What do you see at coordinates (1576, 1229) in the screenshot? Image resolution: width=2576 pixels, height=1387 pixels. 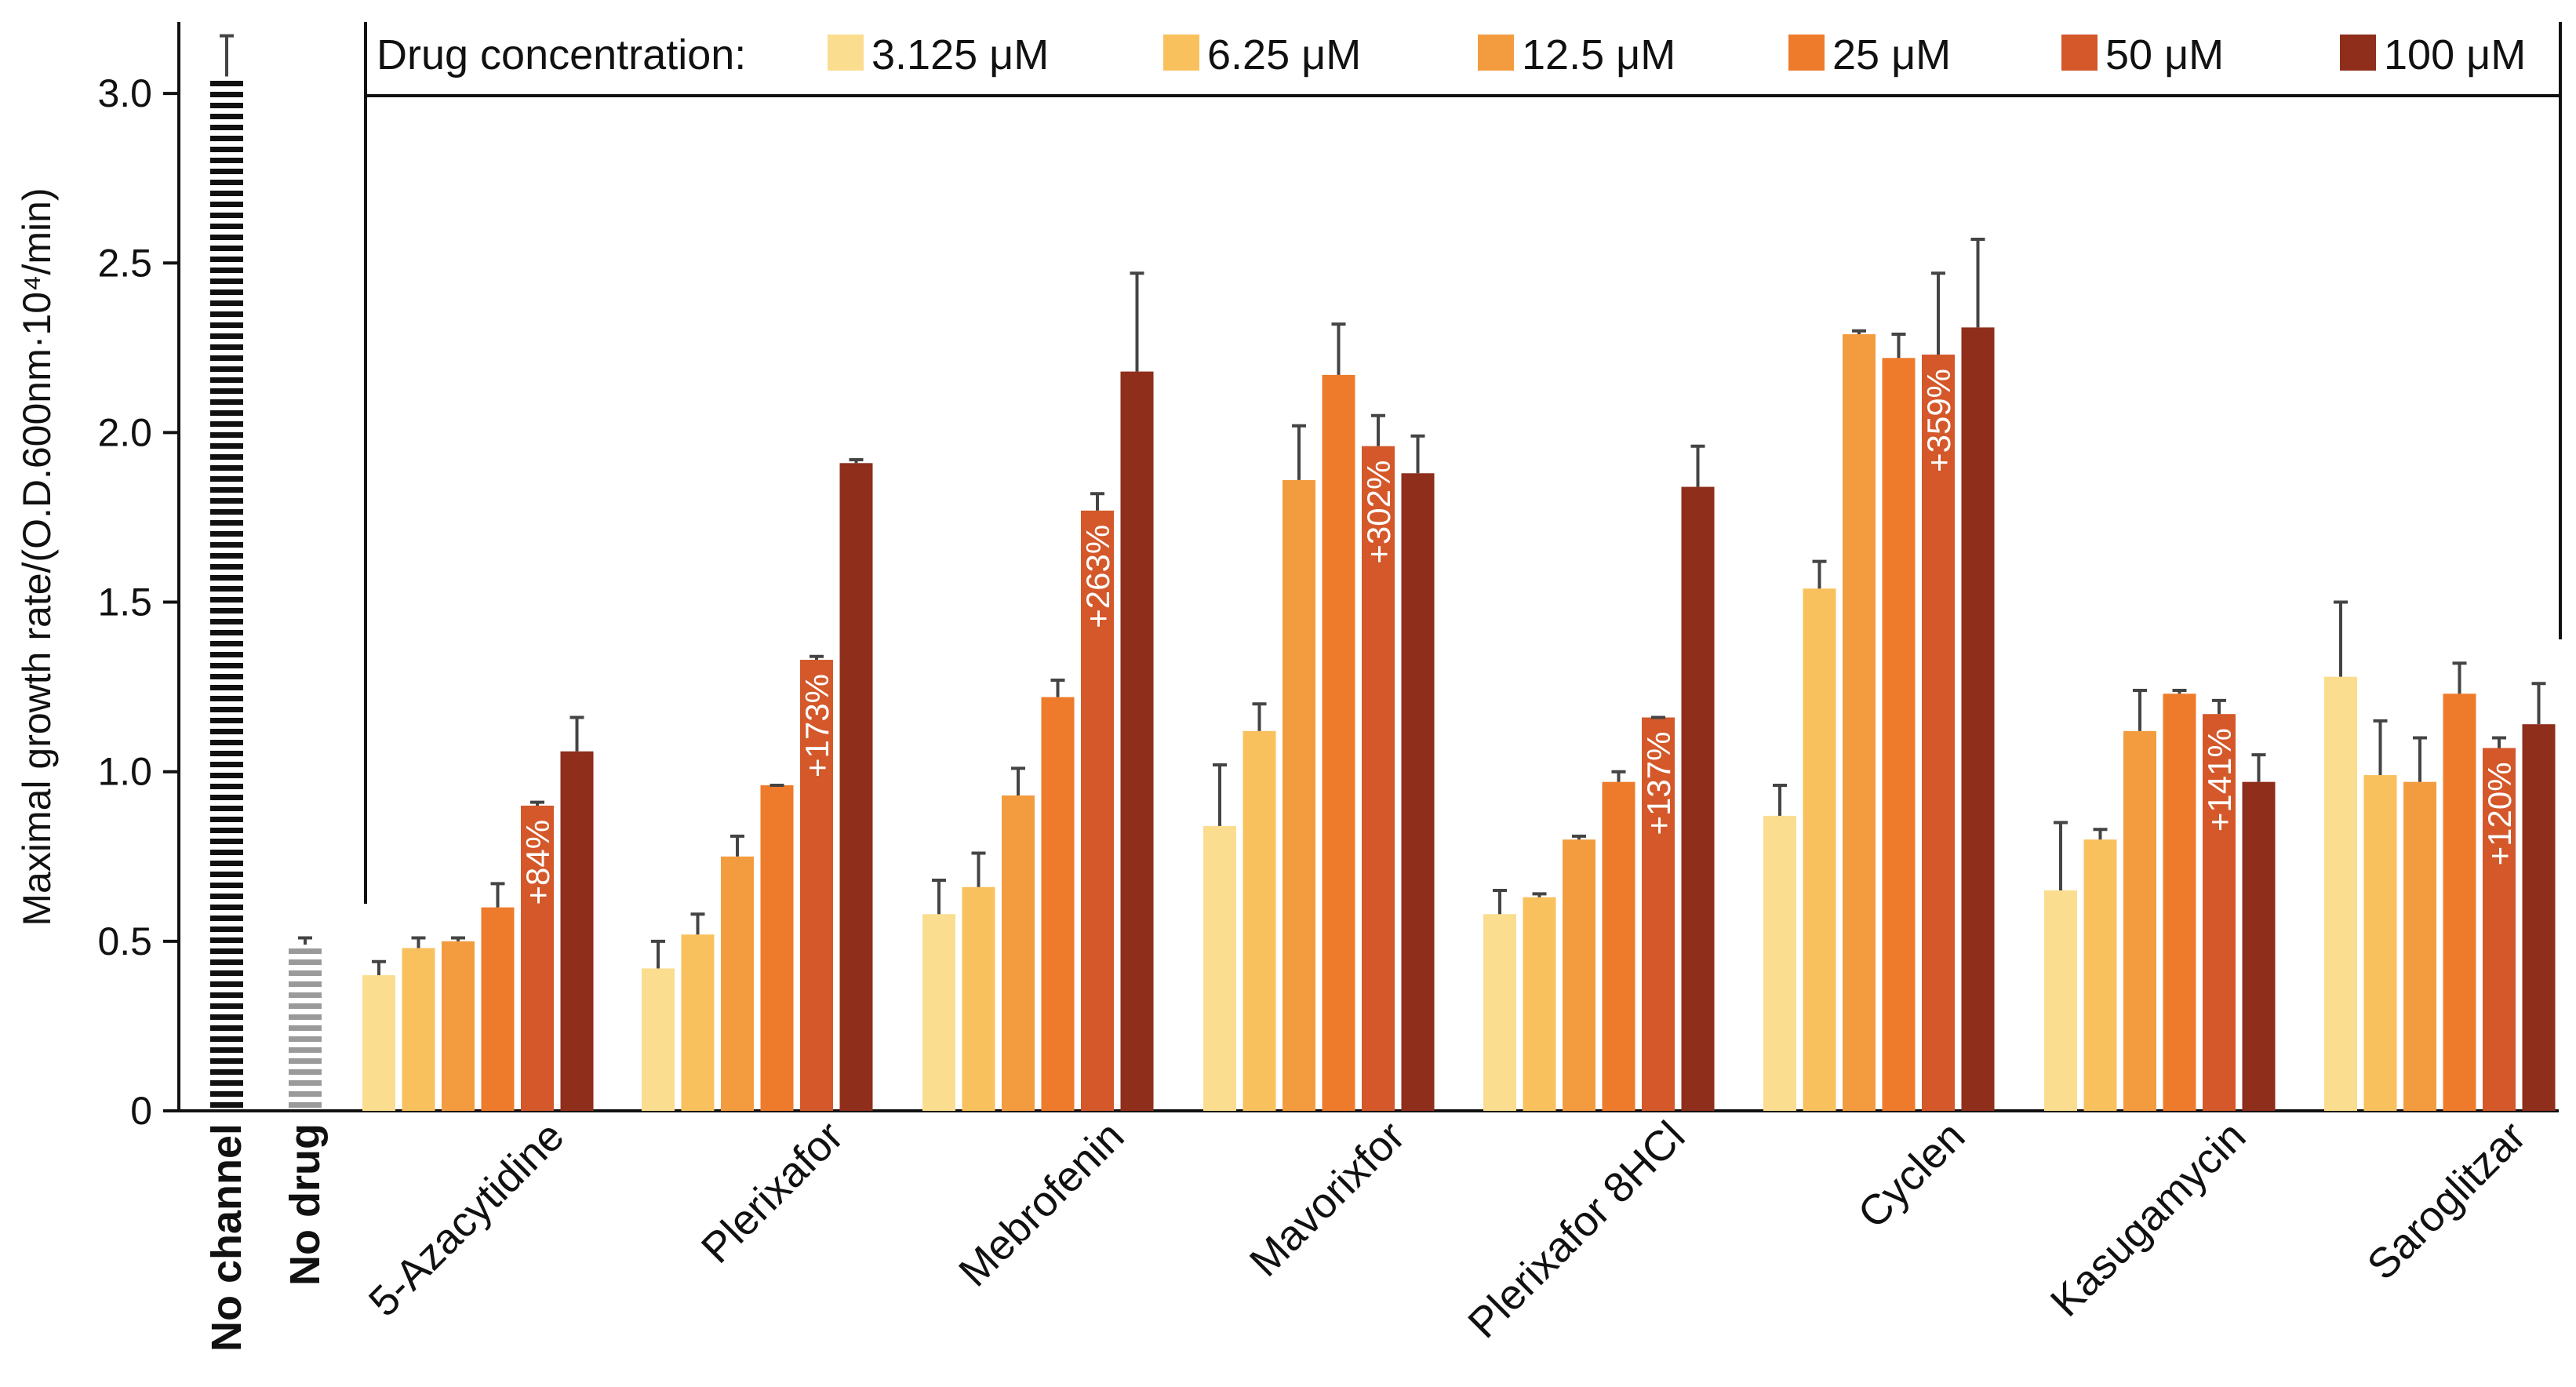 I see `category-label: Plerixafor 8HCl` at bounding box center [1576, 1229].